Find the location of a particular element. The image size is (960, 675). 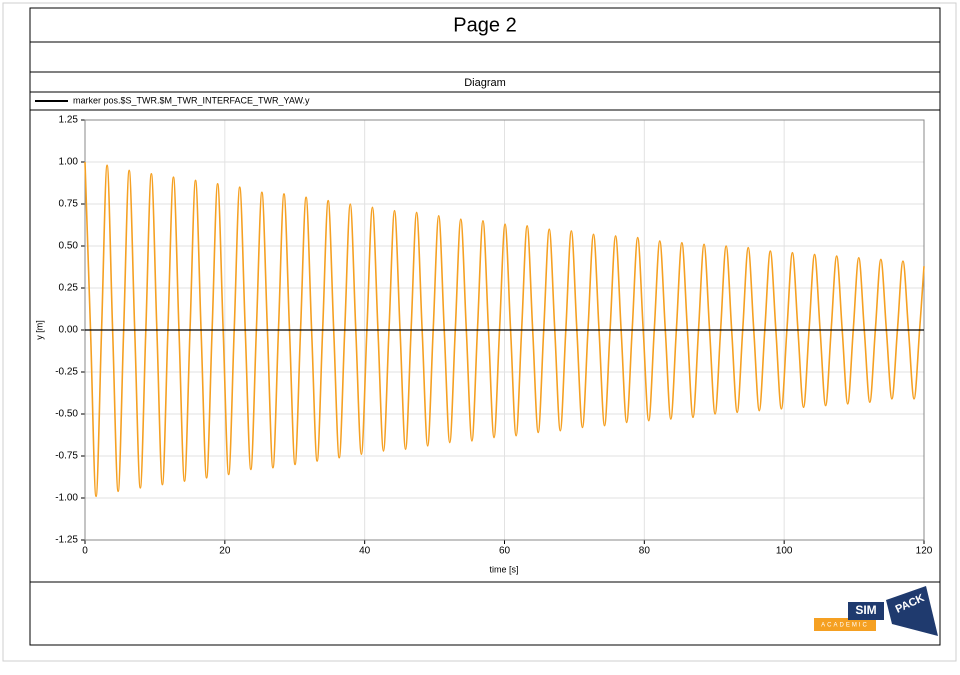

y-tick-label: 0.00 is located at coordinates (69, 330).